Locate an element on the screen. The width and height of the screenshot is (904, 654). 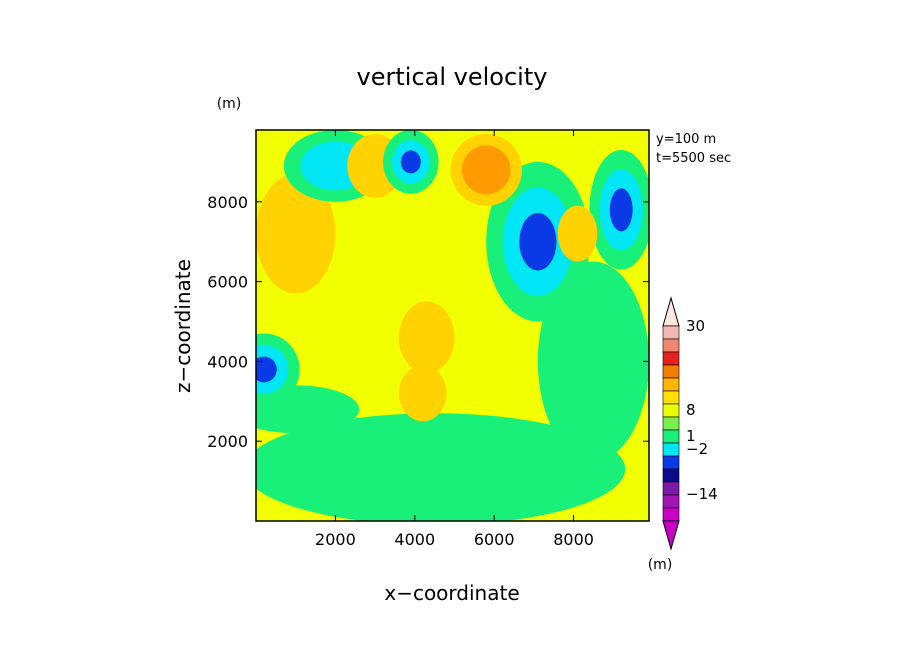
y-tick-label: 4000 is located at coordinates (227, 361).